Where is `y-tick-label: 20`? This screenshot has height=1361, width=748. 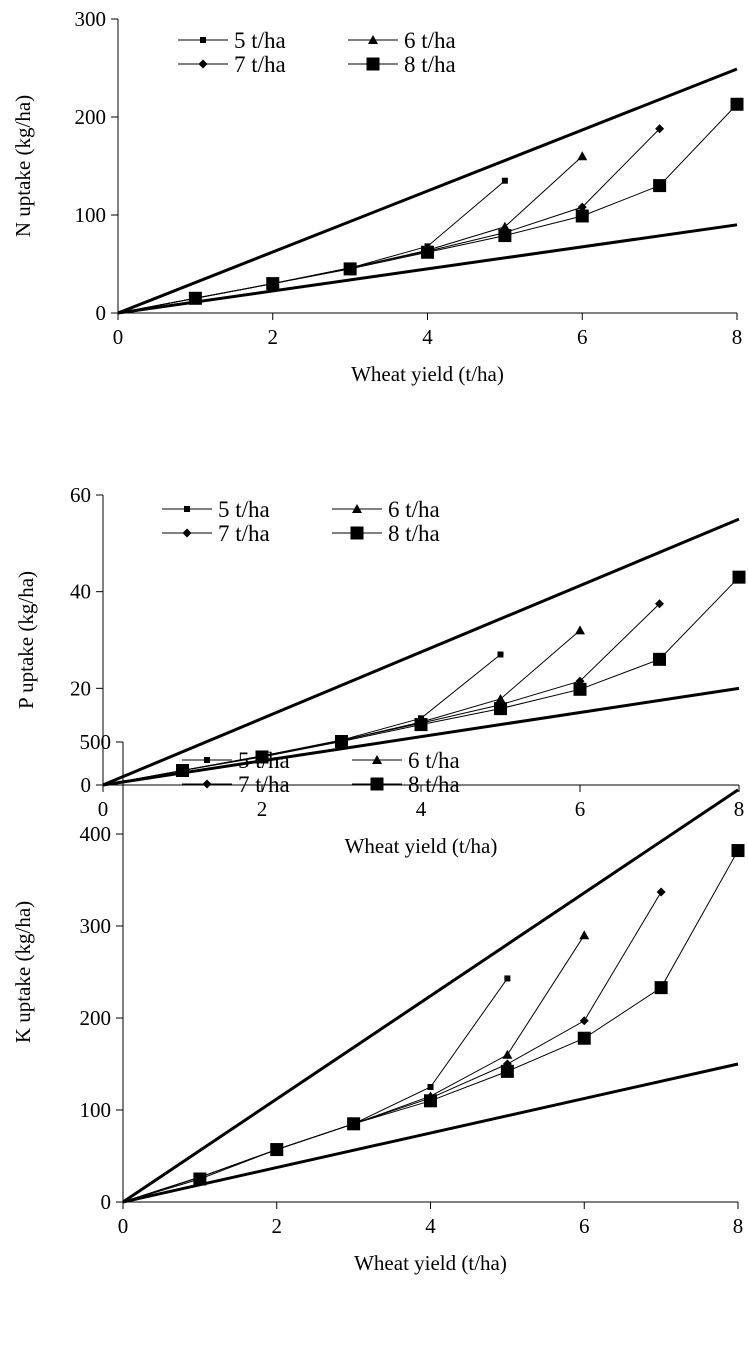 y-tick-label: 20 is located at coordinates (80, 688).